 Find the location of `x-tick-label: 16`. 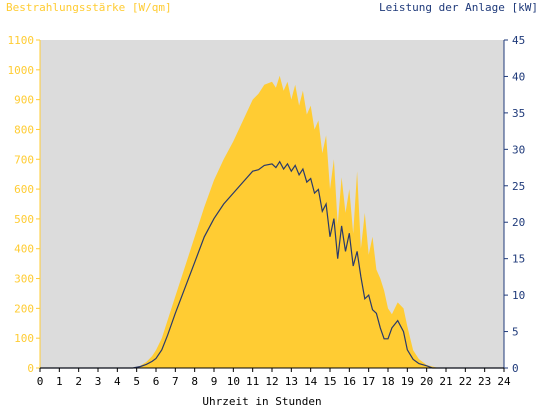

x-tick-label: 16 is located at coordinates (349, 381).